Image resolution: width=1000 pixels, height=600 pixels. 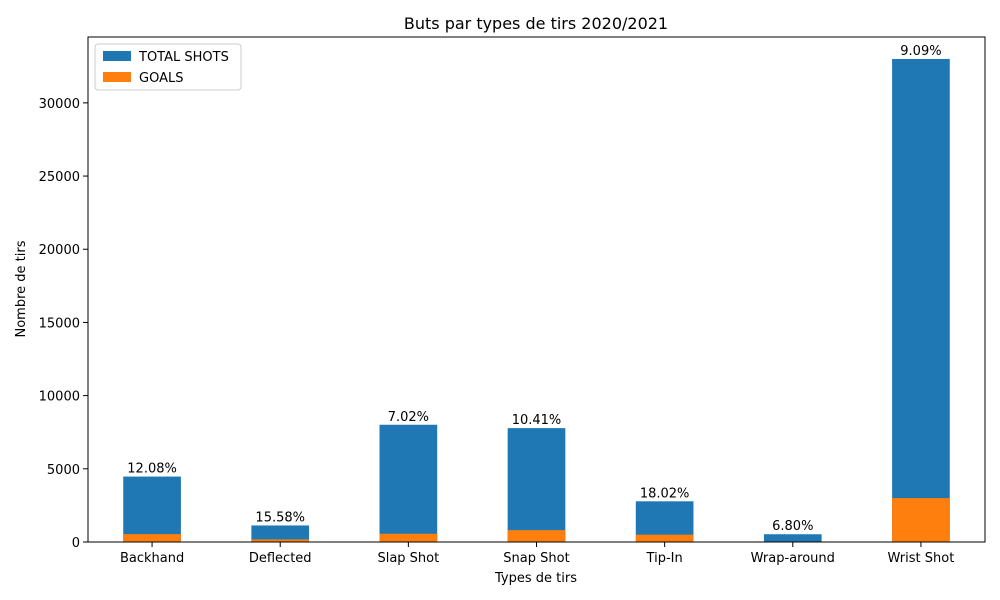 I want to click on data-label-2: 7.02%, so click(x=408, y=417).